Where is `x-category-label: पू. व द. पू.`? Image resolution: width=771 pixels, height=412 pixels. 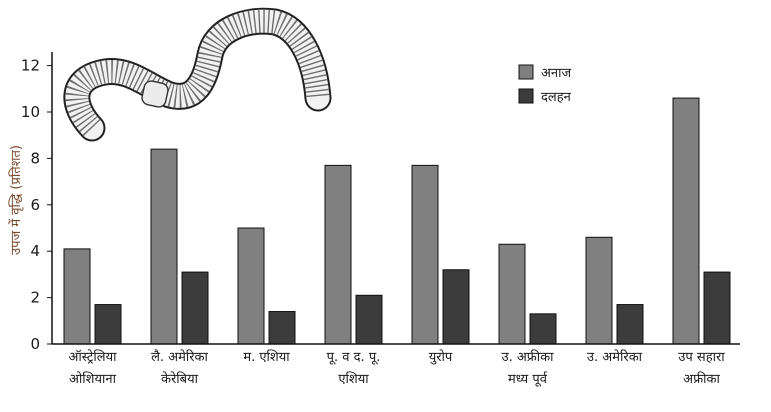
x-category-label: पू. व द. पू. is located at coordinates (354, 357).